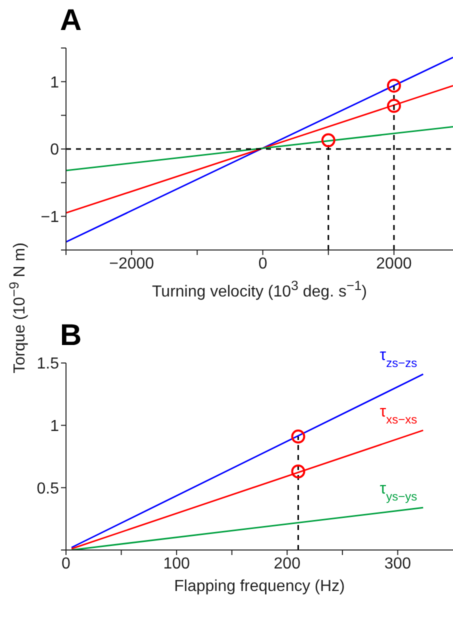 This screenshot has height=630, width=453. I want to click on chart-title: A, so click(71, 21).